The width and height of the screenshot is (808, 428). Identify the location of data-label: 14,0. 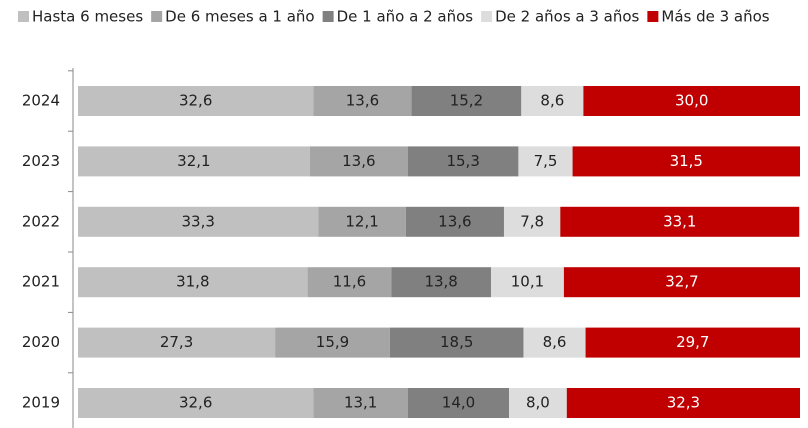
(458, 403).